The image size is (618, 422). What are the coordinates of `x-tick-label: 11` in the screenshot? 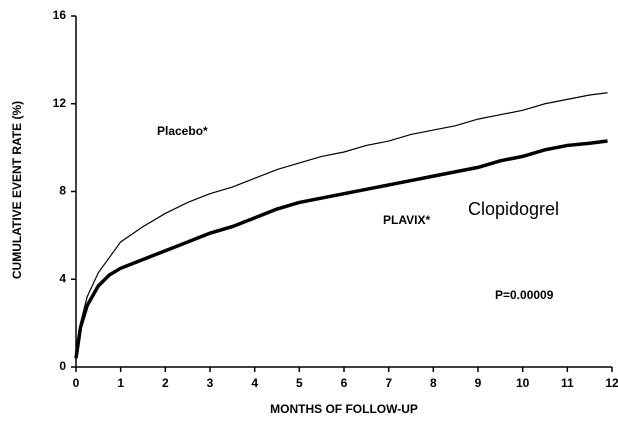 It's located at (567, 383).